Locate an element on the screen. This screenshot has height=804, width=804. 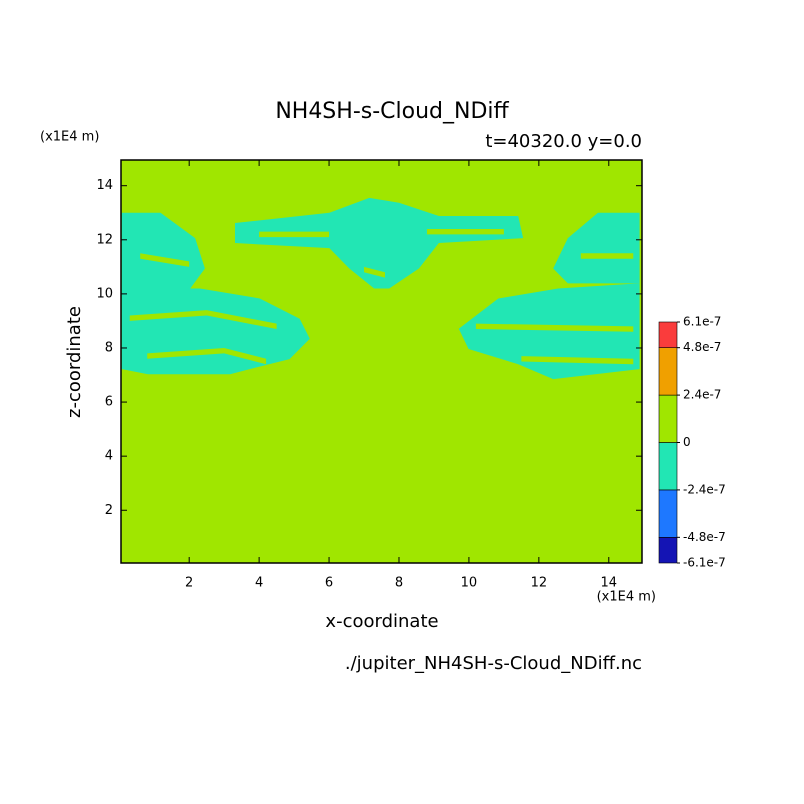
y-tick-label: 10 is located at coordinates (104, 293).